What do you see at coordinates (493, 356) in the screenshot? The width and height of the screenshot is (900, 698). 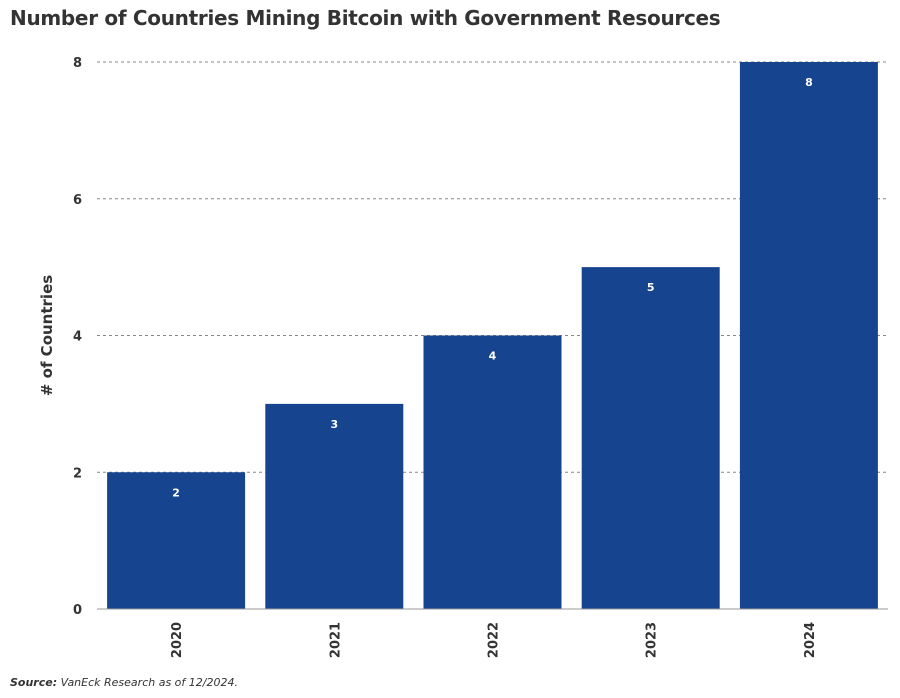 I see `data-label: 4` at bounding box center [493, 356].